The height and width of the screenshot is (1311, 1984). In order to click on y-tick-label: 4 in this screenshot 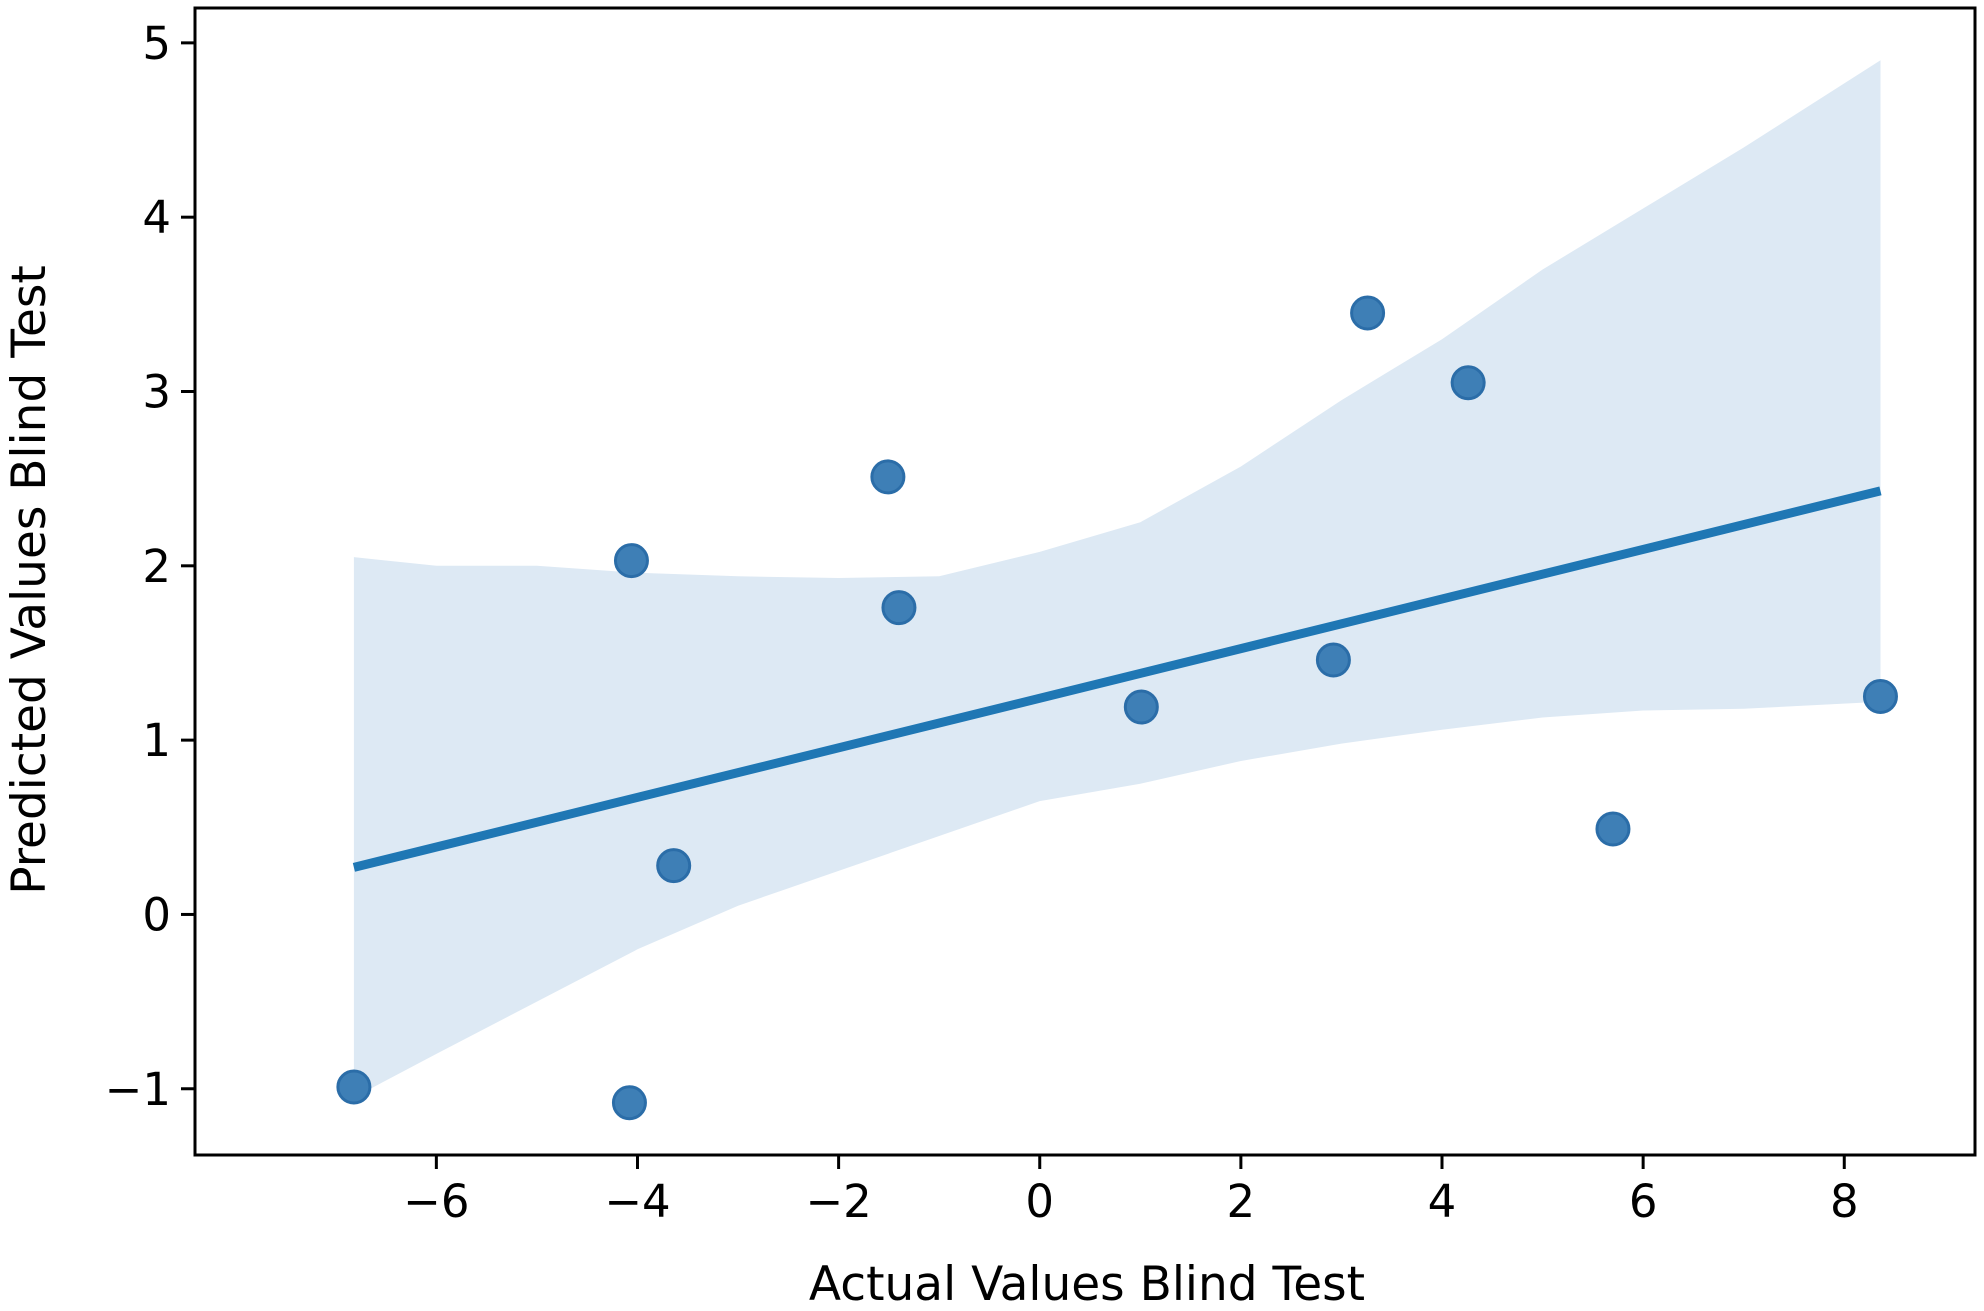, I will do `click(156, 217)`.